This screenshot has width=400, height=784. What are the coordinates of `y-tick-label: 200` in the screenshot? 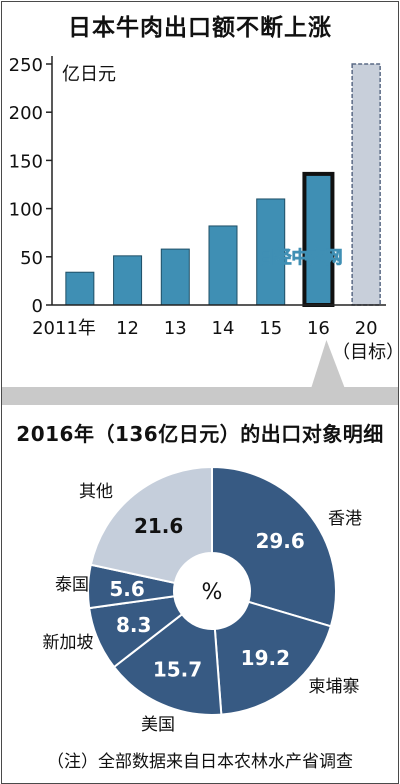 It's located at (26, 113).